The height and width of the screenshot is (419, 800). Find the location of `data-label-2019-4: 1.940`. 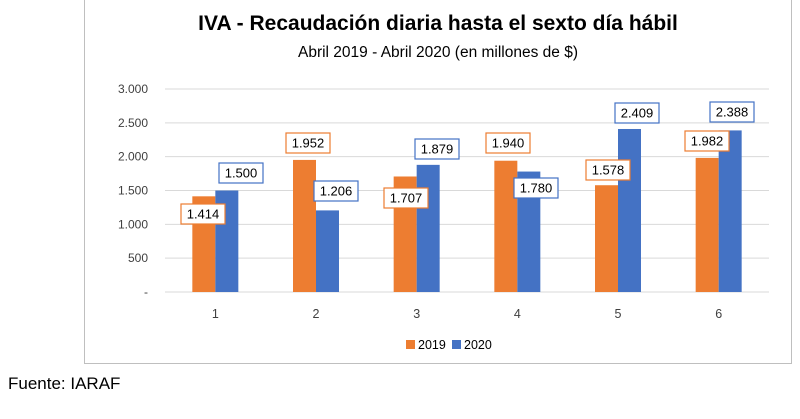

data-label-2019-4: 1.940 is located at coordinates (508, 143).